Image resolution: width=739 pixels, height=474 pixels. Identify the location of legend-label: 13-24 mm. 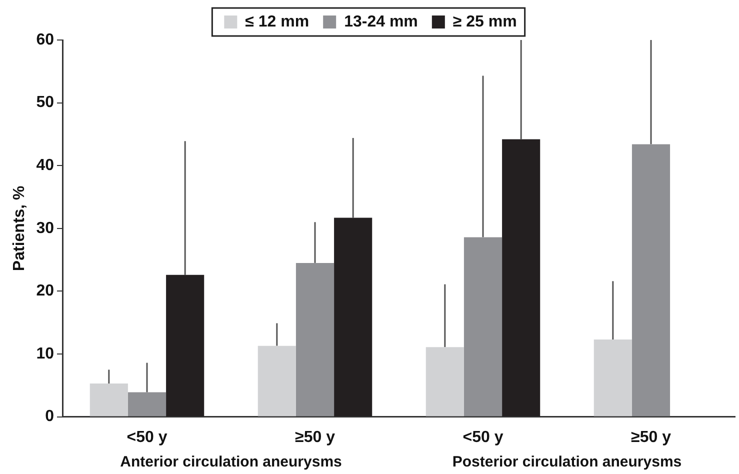
(381, 21).